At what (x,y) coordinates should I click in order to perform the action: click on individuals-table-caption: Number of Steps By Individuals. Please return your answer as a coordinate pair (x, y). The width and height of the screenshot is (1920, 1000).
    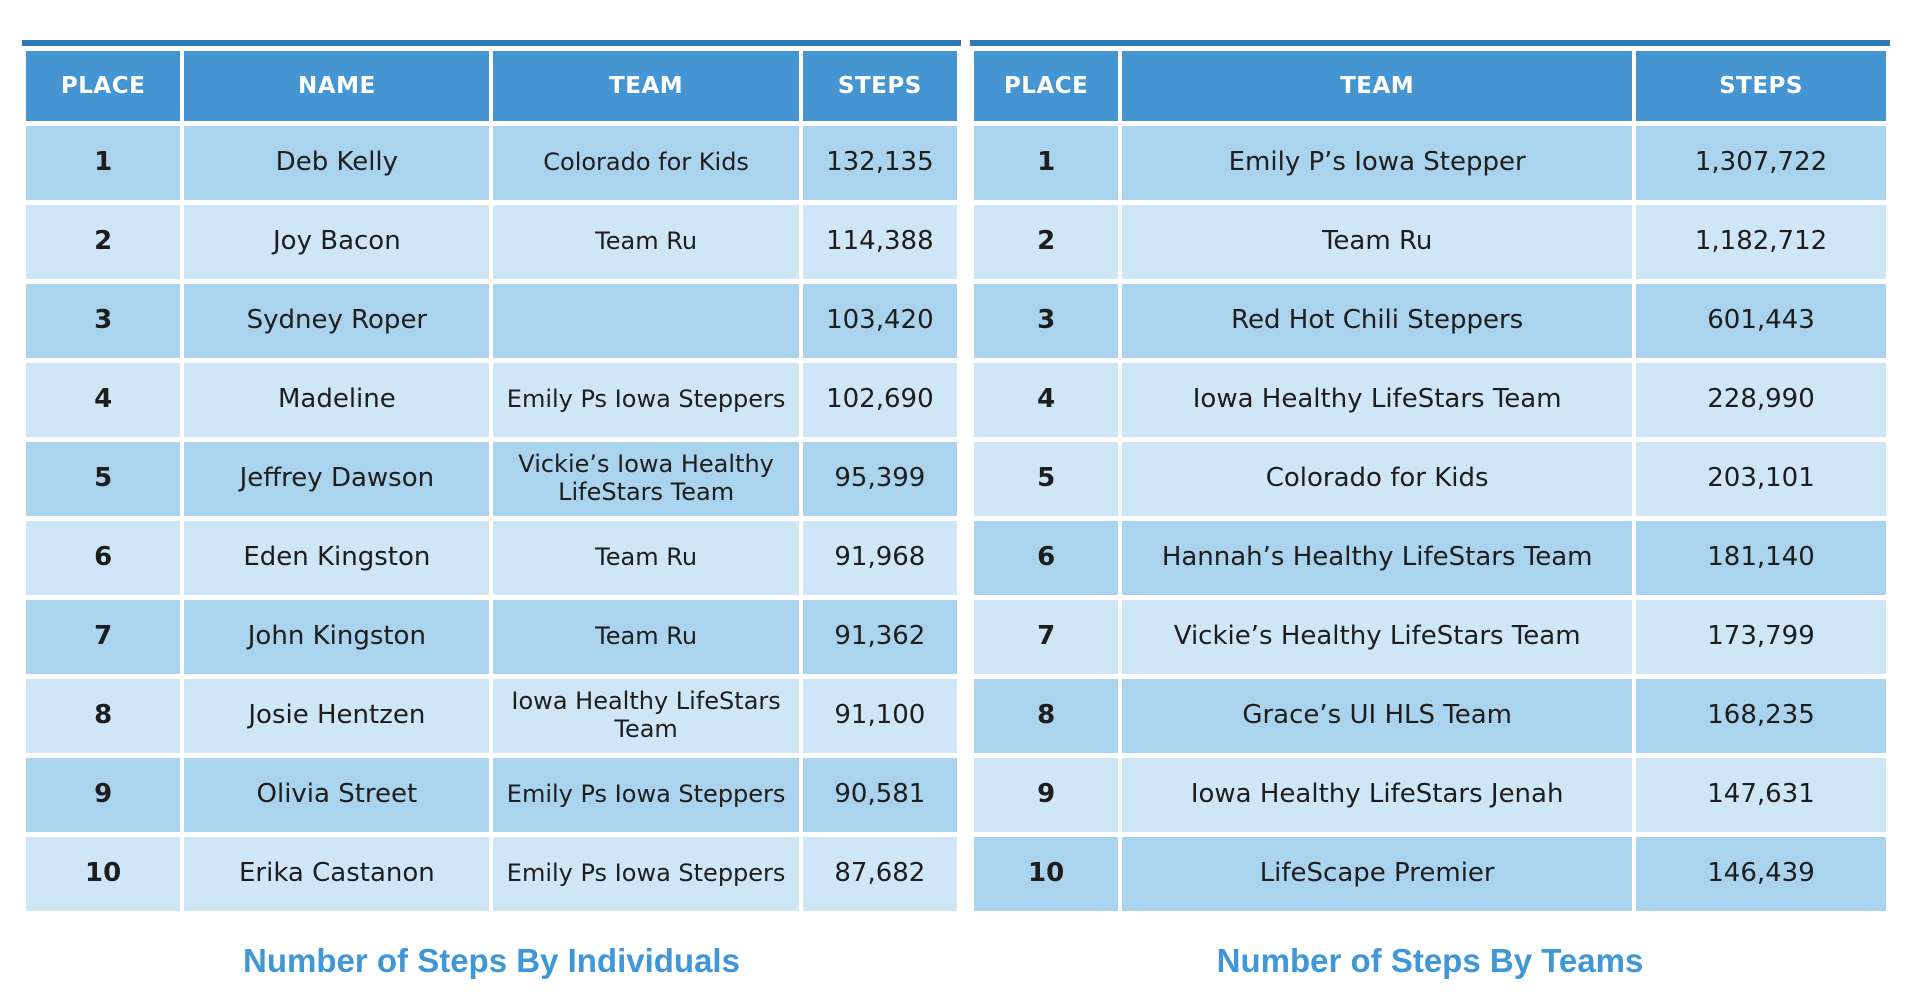
    Looking at the image, I should click on (491, 960).